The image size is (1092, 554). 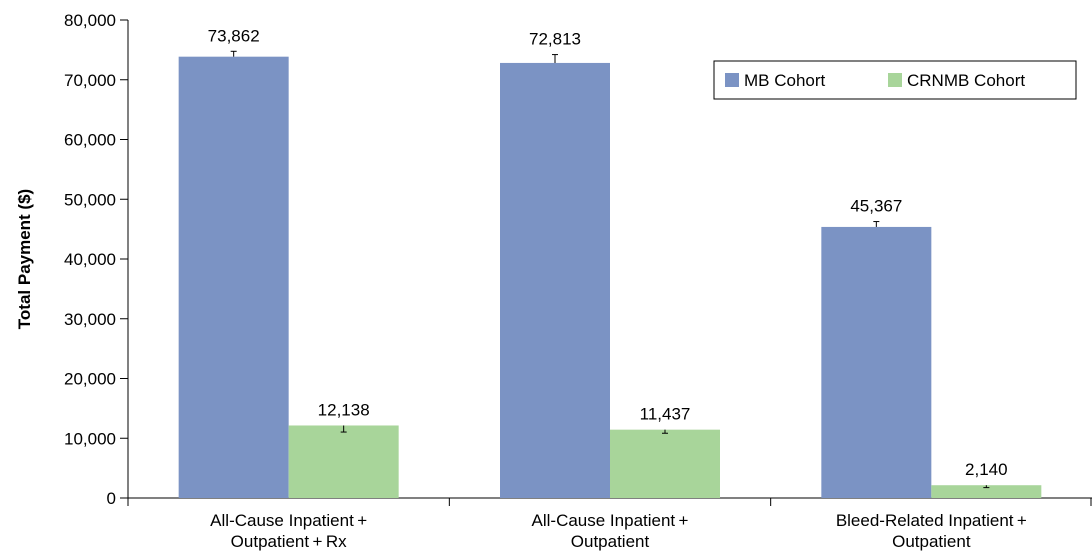 What do you see at coordinates (90, 80) in the screenshot?
I see `y-tick-label: 70,000` at bounding box center [90, 80].